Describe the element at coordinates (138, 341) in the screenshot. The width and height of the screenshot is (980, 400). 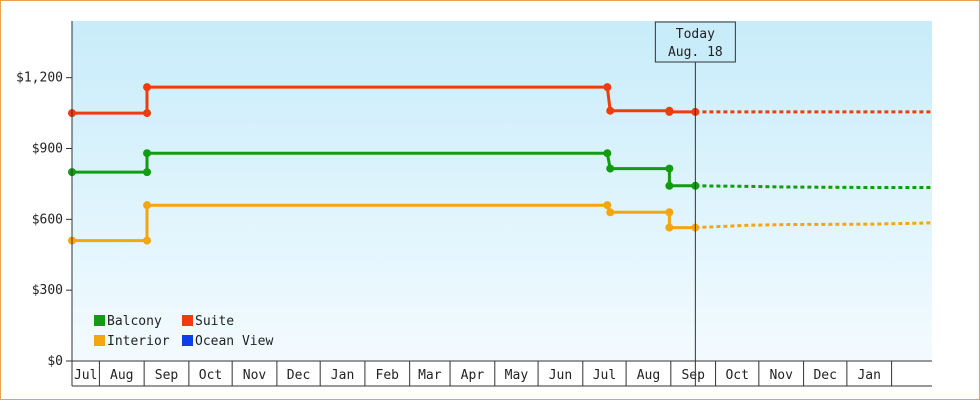
I see `legend-label-interior: Interior` at that location.